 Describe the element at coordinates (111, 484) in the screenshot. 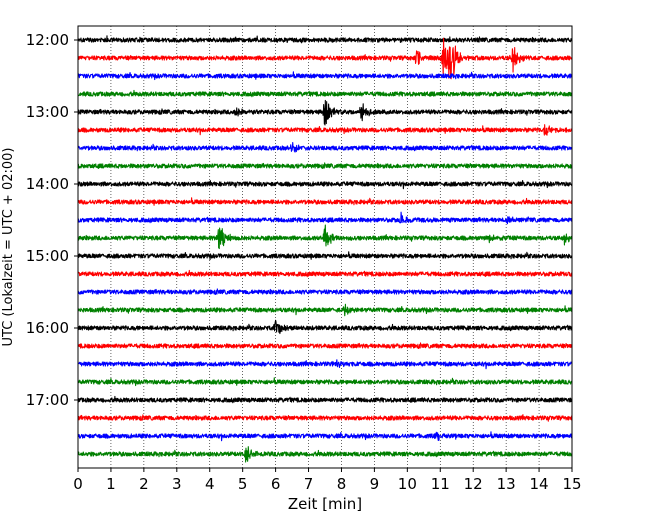

I see `x-tick-label: 1` at that location.